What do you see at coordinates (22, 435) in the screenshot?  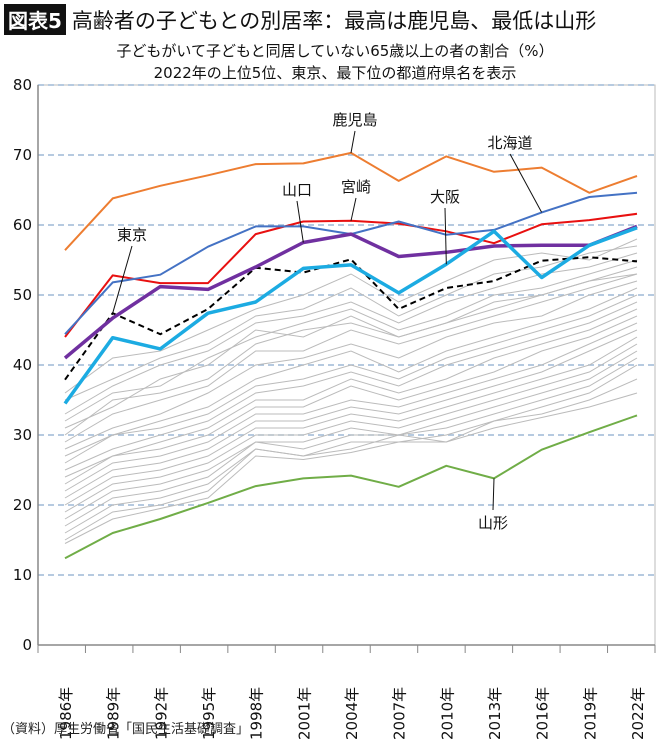 I see `y-tick-label: 30` at bounding box center [22, 435].